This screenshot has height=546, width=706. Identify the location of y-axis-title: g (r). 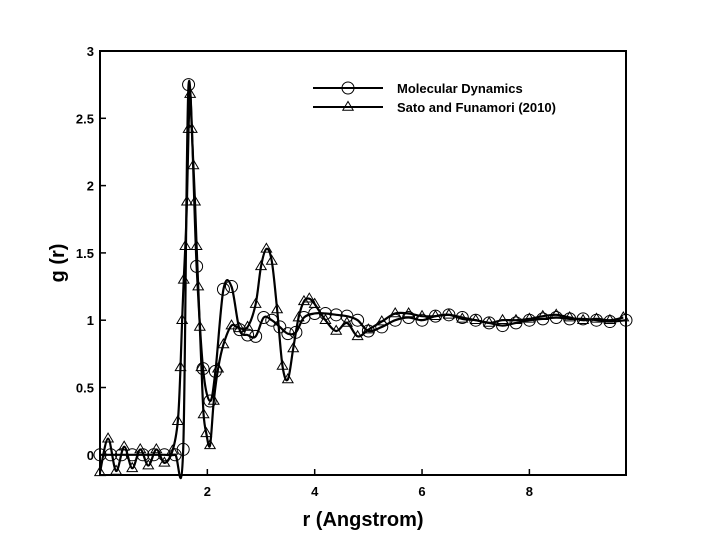
(58, 263).